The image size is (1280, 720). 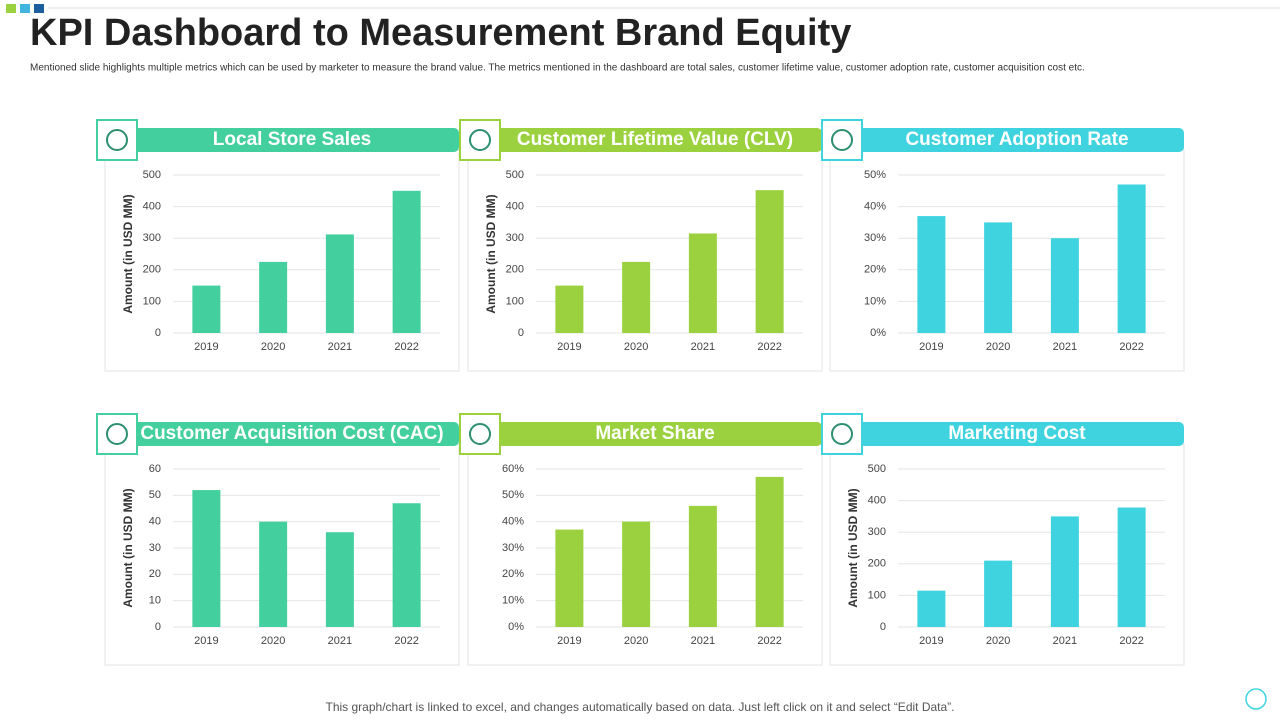 I want to click on y-tick-label: 40%, so click(x=513, y=522).